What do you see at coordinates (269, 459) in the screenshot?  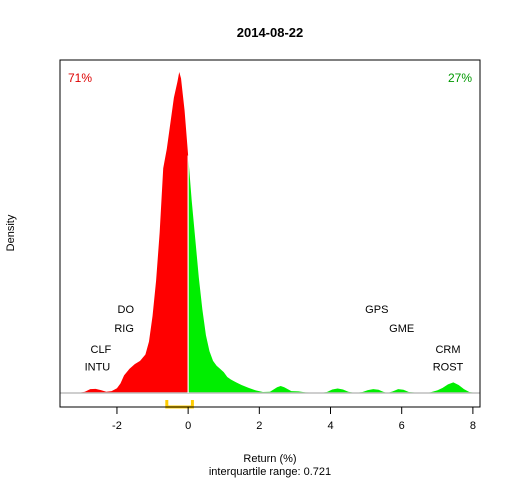 I see `x-axis-label: Return (%)` at bounding box center [269, 459].